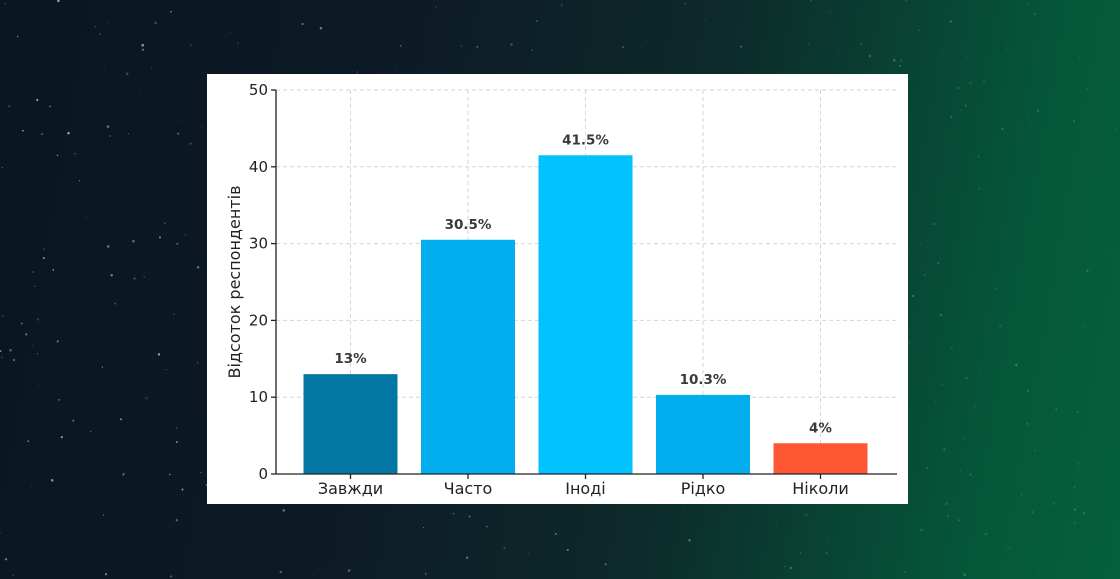  I want to click on x-tick-label: Рідко, so click(703, 488).